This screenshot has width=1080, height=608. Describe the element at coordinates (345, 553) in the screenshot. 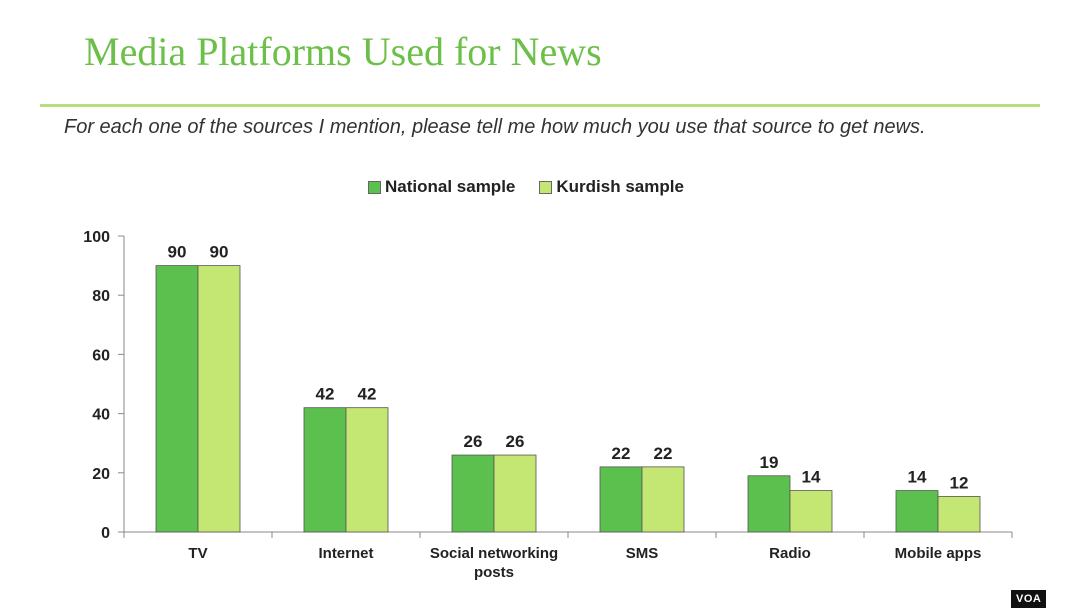

I see `category-label: Internet` at that location.